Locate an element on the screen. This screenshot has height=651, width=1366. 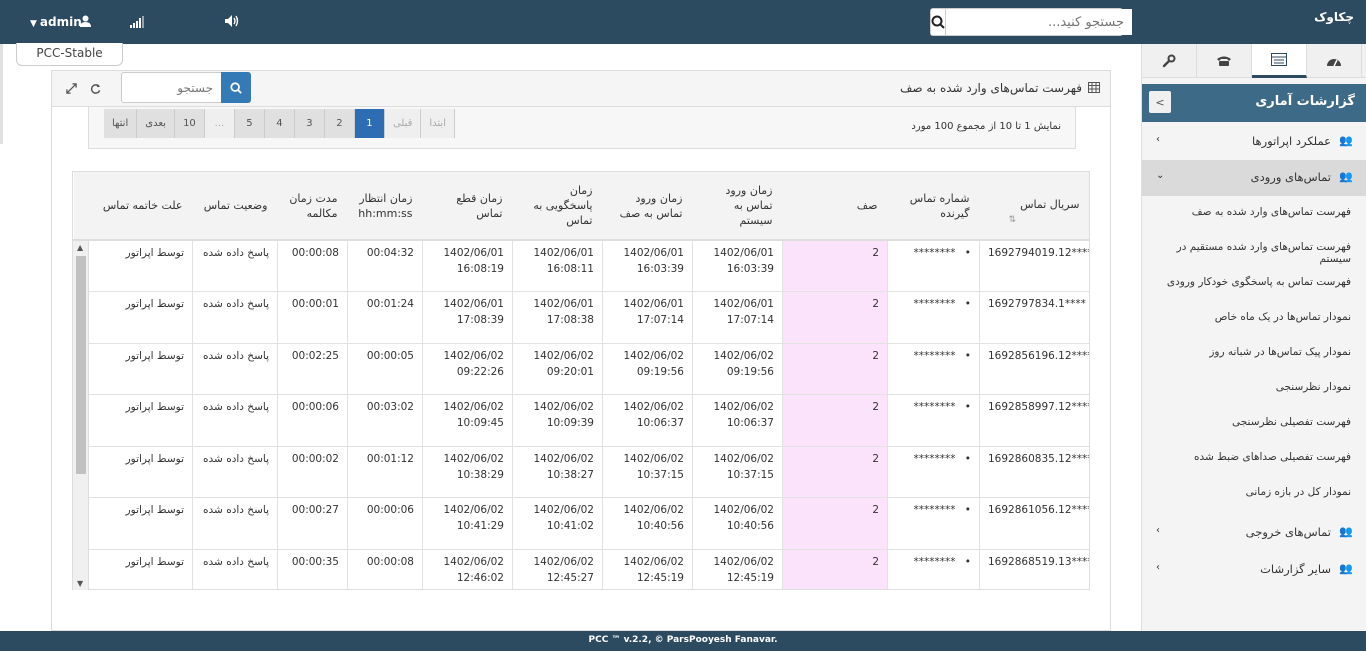
phone-icon is located at coordinates (1224, 61).